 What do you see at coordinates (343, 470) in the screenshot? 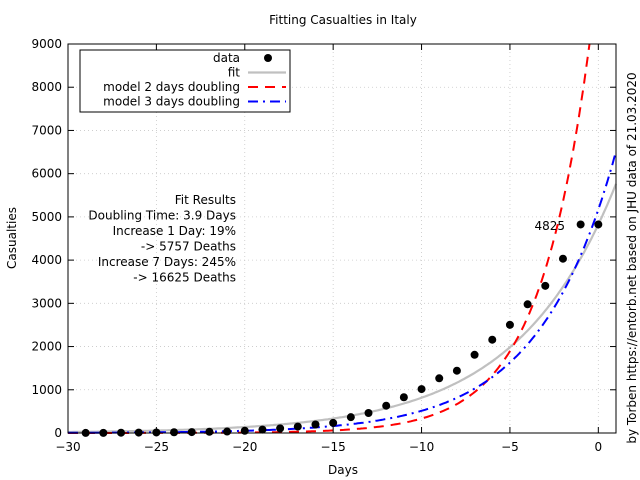
I see `x-axis-label: Days` at bounding box center [343, 470].